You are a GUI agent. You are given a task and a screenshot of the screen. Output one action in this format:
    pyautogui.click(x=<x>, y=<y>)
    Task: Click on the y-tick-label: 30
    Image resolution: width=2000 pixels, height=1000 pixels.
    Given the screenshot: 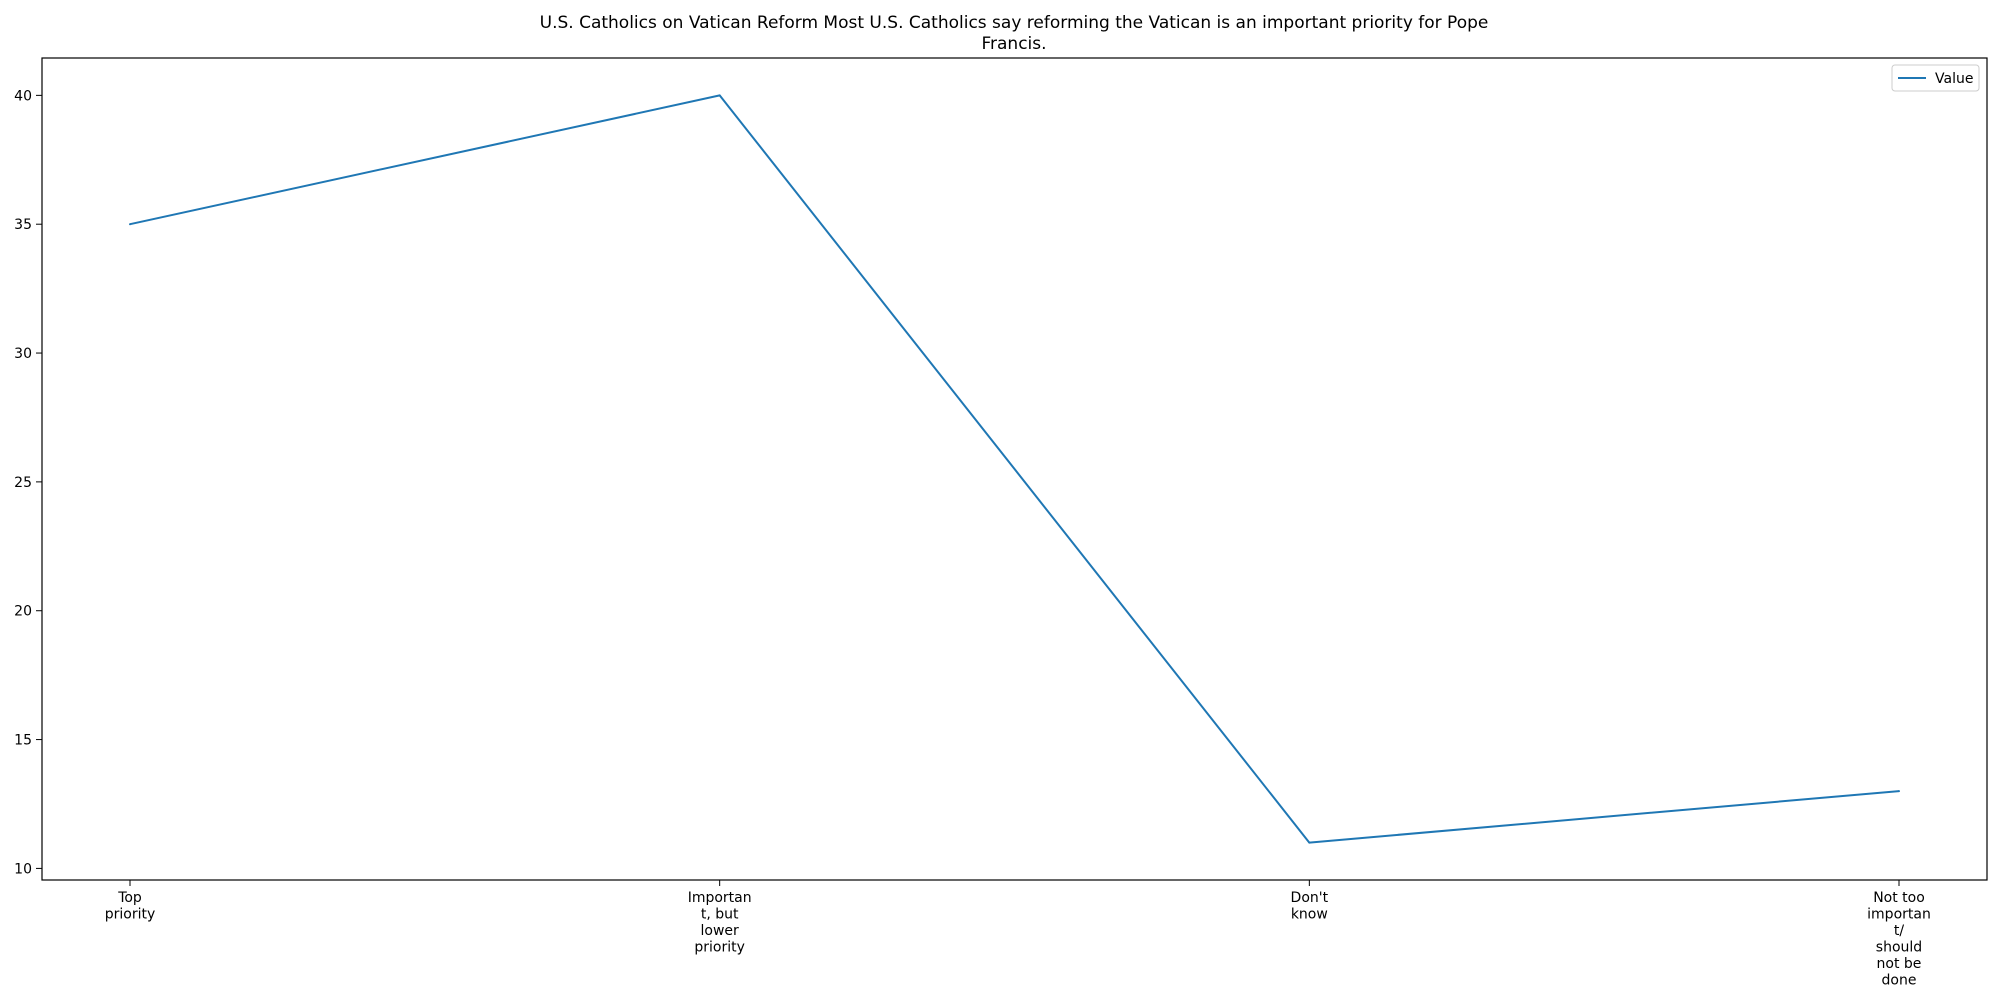 What is the action you would take?
    pyautogui.click(x=23, y=354)
    